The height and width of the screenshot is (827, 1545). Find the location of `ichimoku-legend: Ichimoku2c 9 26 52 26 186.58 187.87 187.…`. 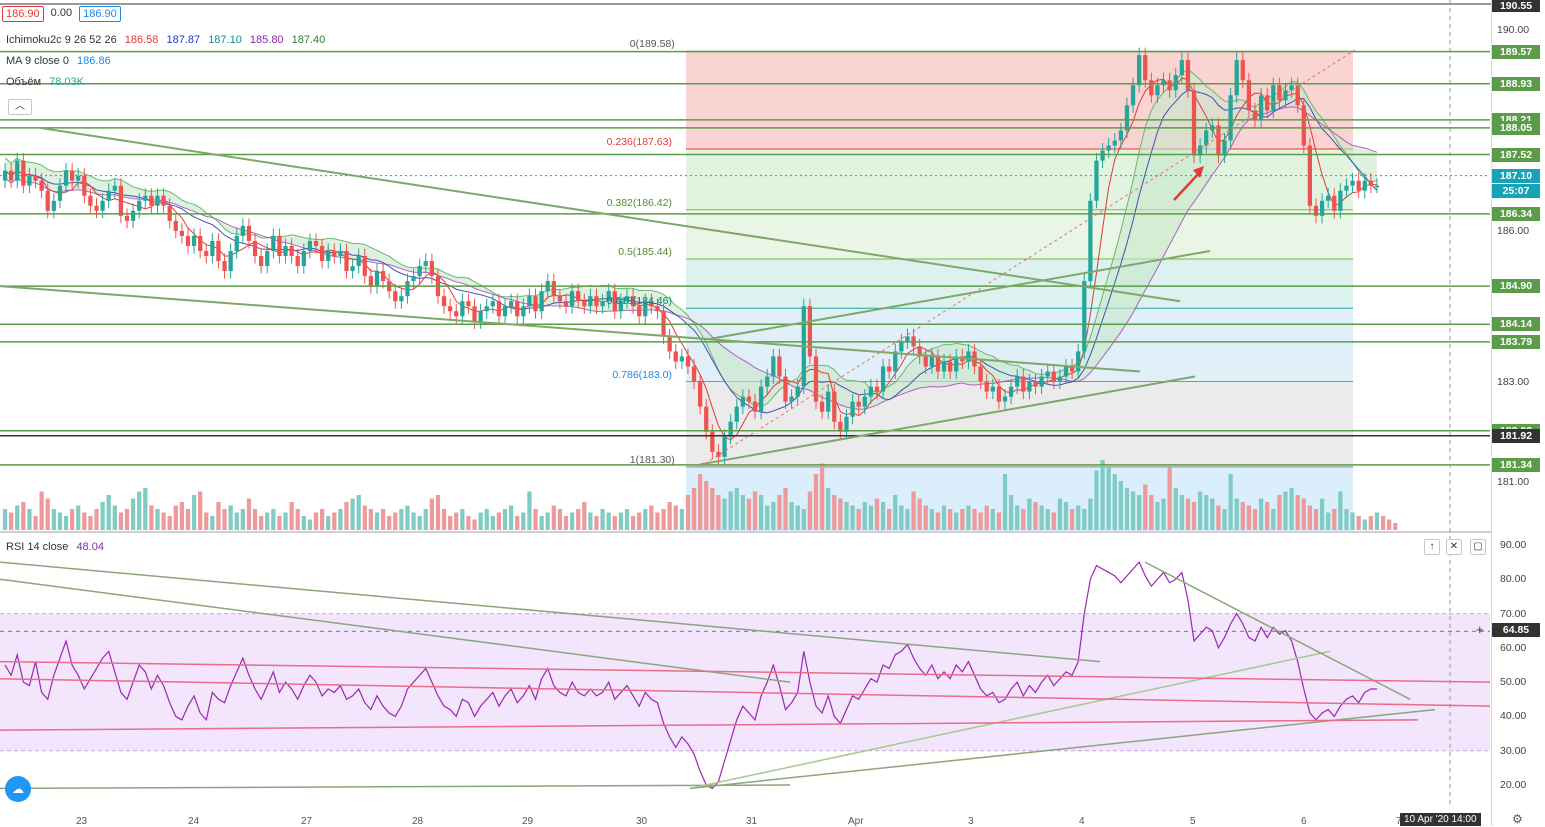

ichimoku-legend: Ichimoku2c 9 26 52 26 186.58 187.87 187.… is located at coordinates (168, 40).